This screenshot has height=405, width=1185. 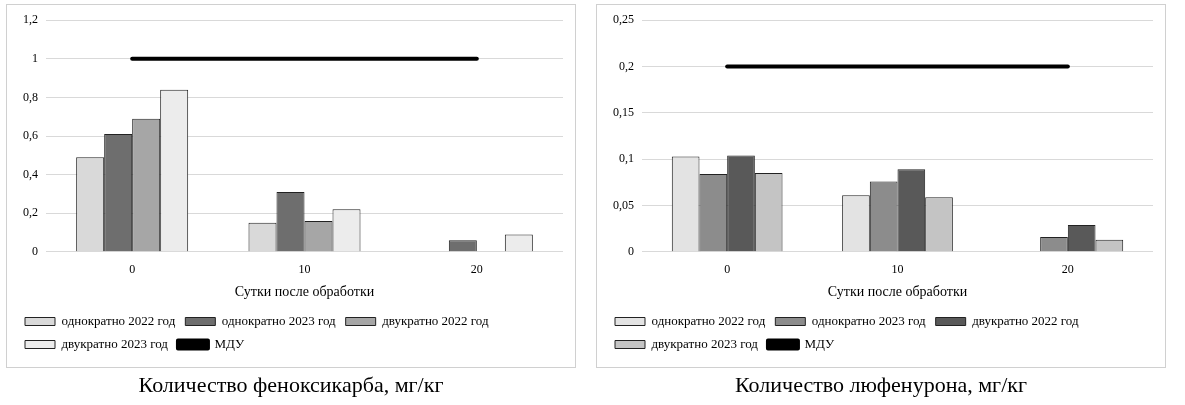 I want to click on text: Количество феноксикарба, мг/кг, so click(x=291, y=385).